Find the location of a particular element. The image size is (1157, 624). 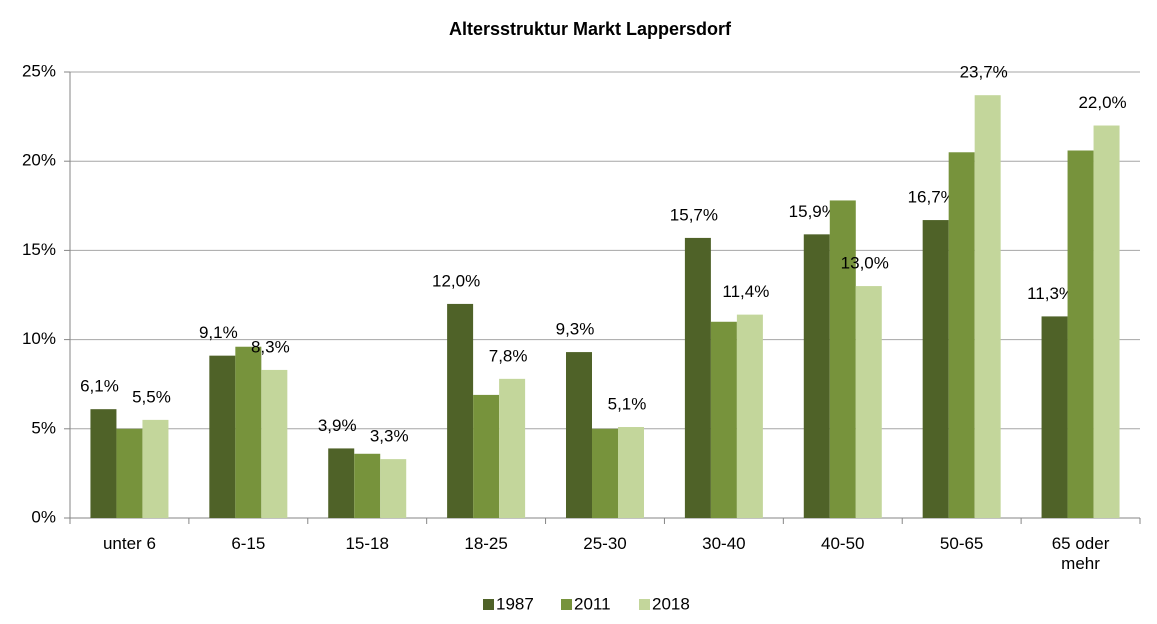

value-label: 7,8% is located at coordinates (508, 355).